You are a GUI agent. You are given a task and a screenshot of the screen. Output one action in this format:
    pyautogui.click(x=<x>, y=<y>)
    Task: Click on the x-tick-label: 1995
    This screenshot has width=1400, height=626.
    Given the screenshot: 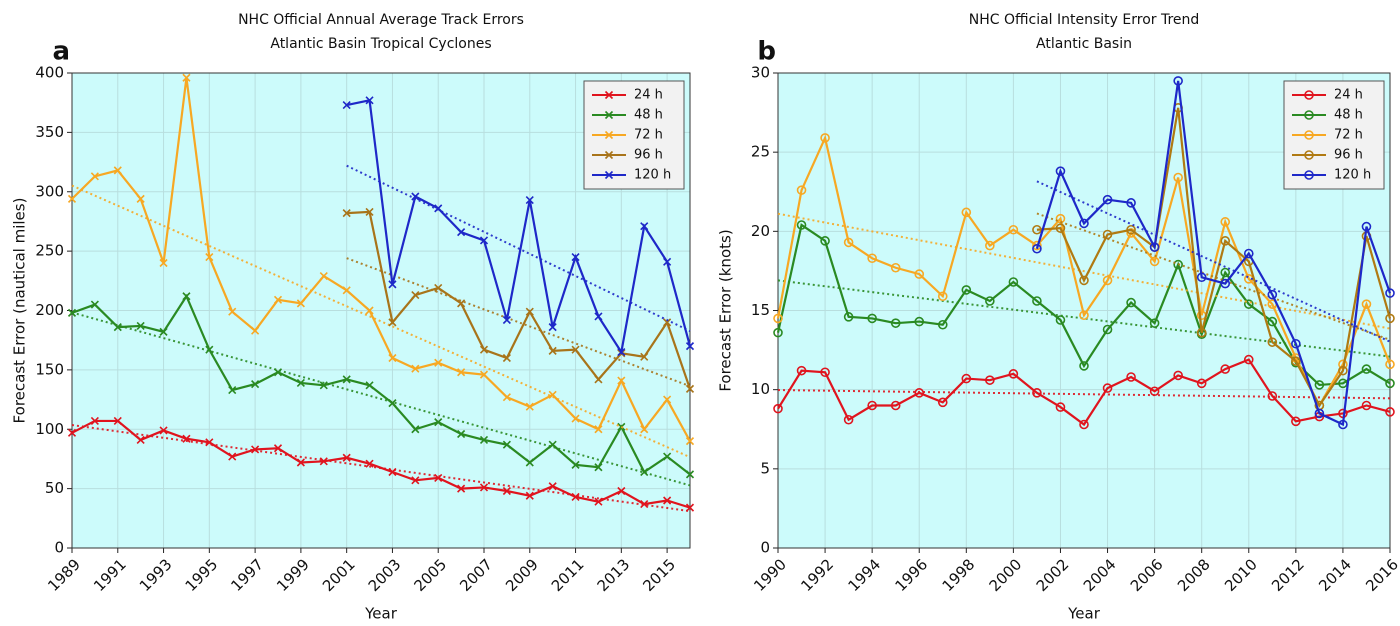 What is the action you would take?
    pyautogui.click(x=202, y=575)
    